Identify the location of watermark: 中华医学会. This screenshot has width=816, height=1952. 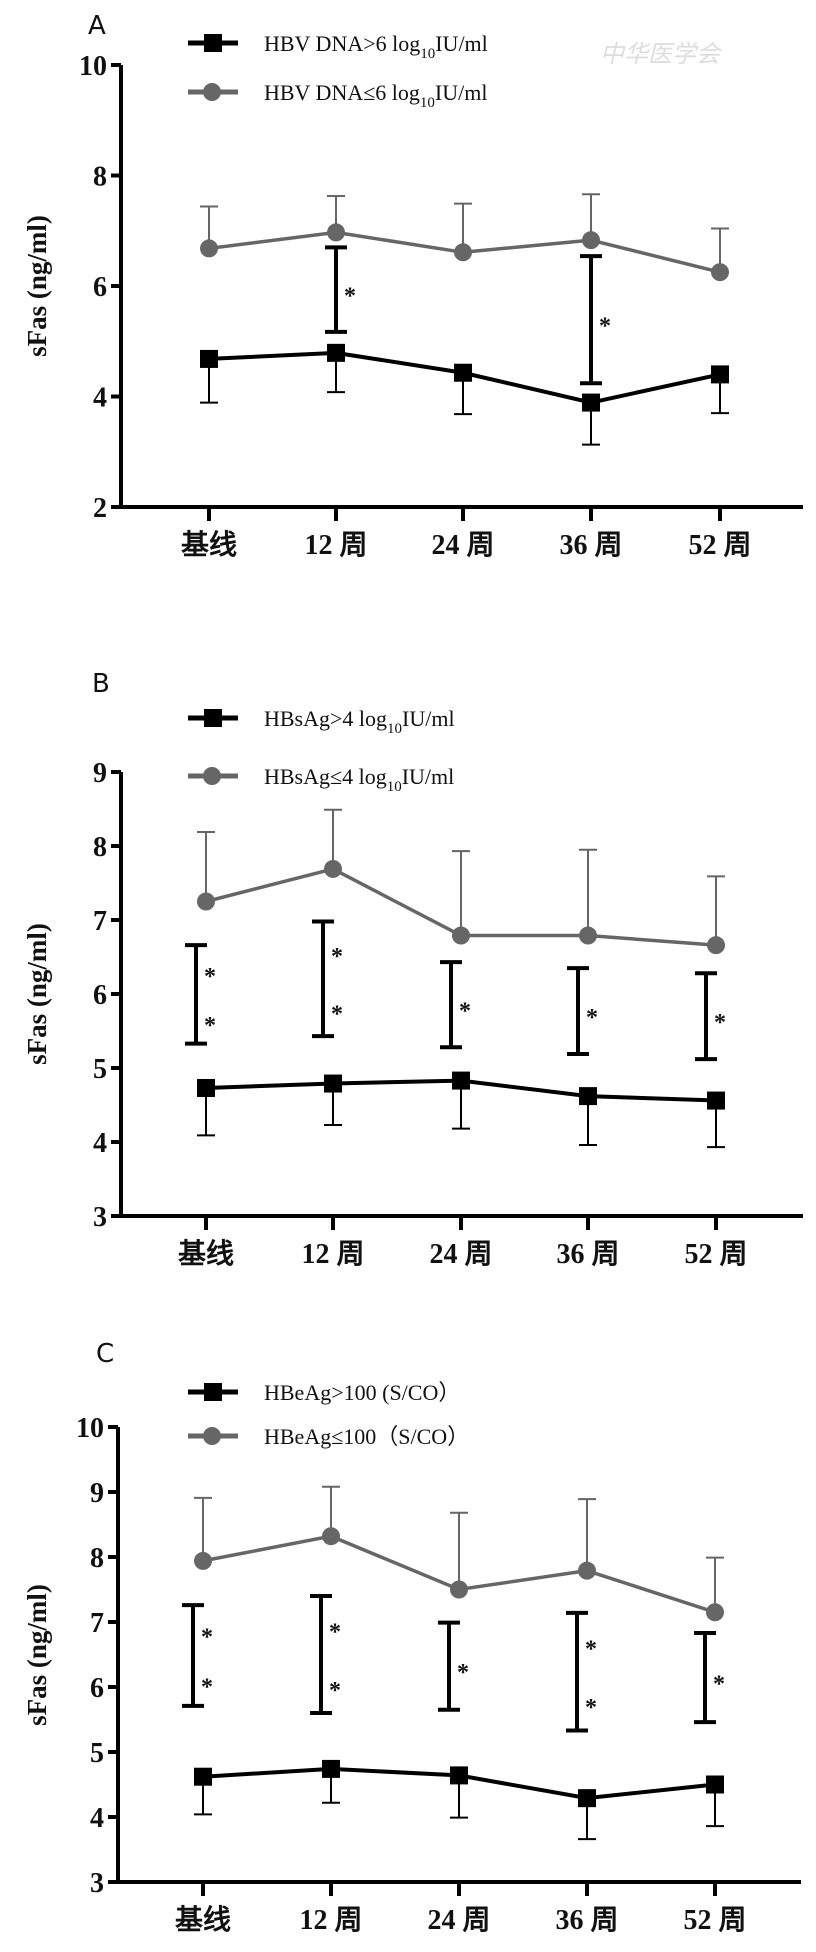
(661, 54).